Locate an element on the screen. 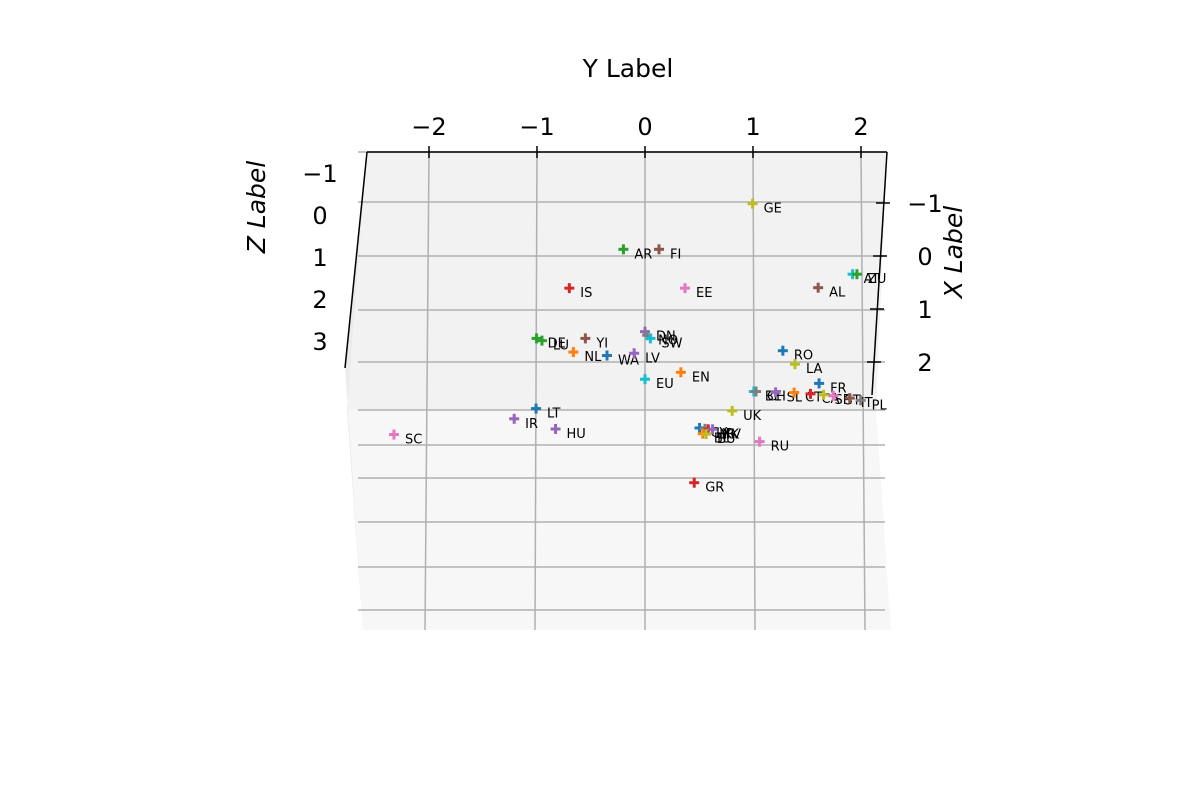 The image size is (1200, 800). data-point: LT is located at coordinates (546, 412).